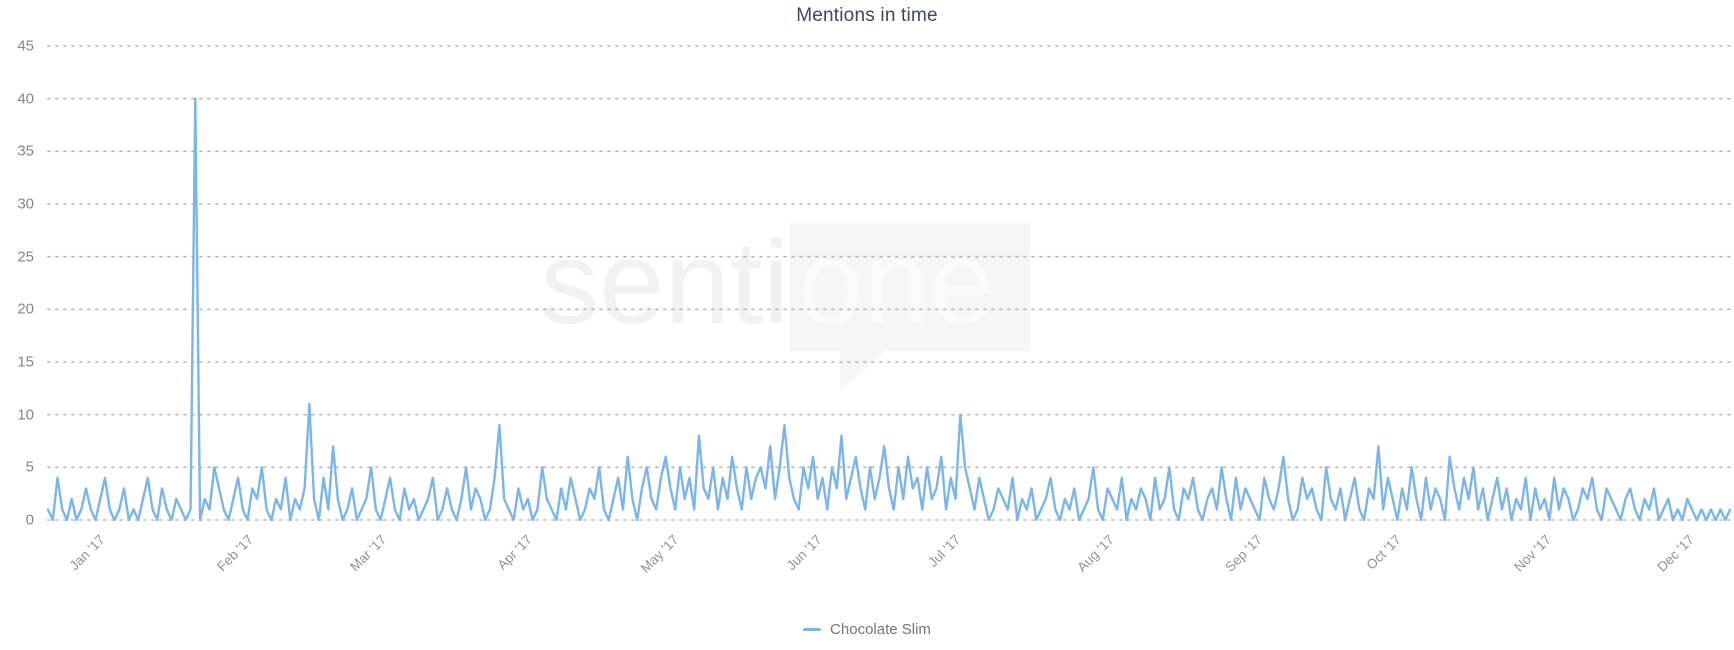 The height and width of the screenshot is (650, 1734). Describe the element at coordinates (25, 257) in the screenshot. I see `y-axis-tick-label: 25` at that location.